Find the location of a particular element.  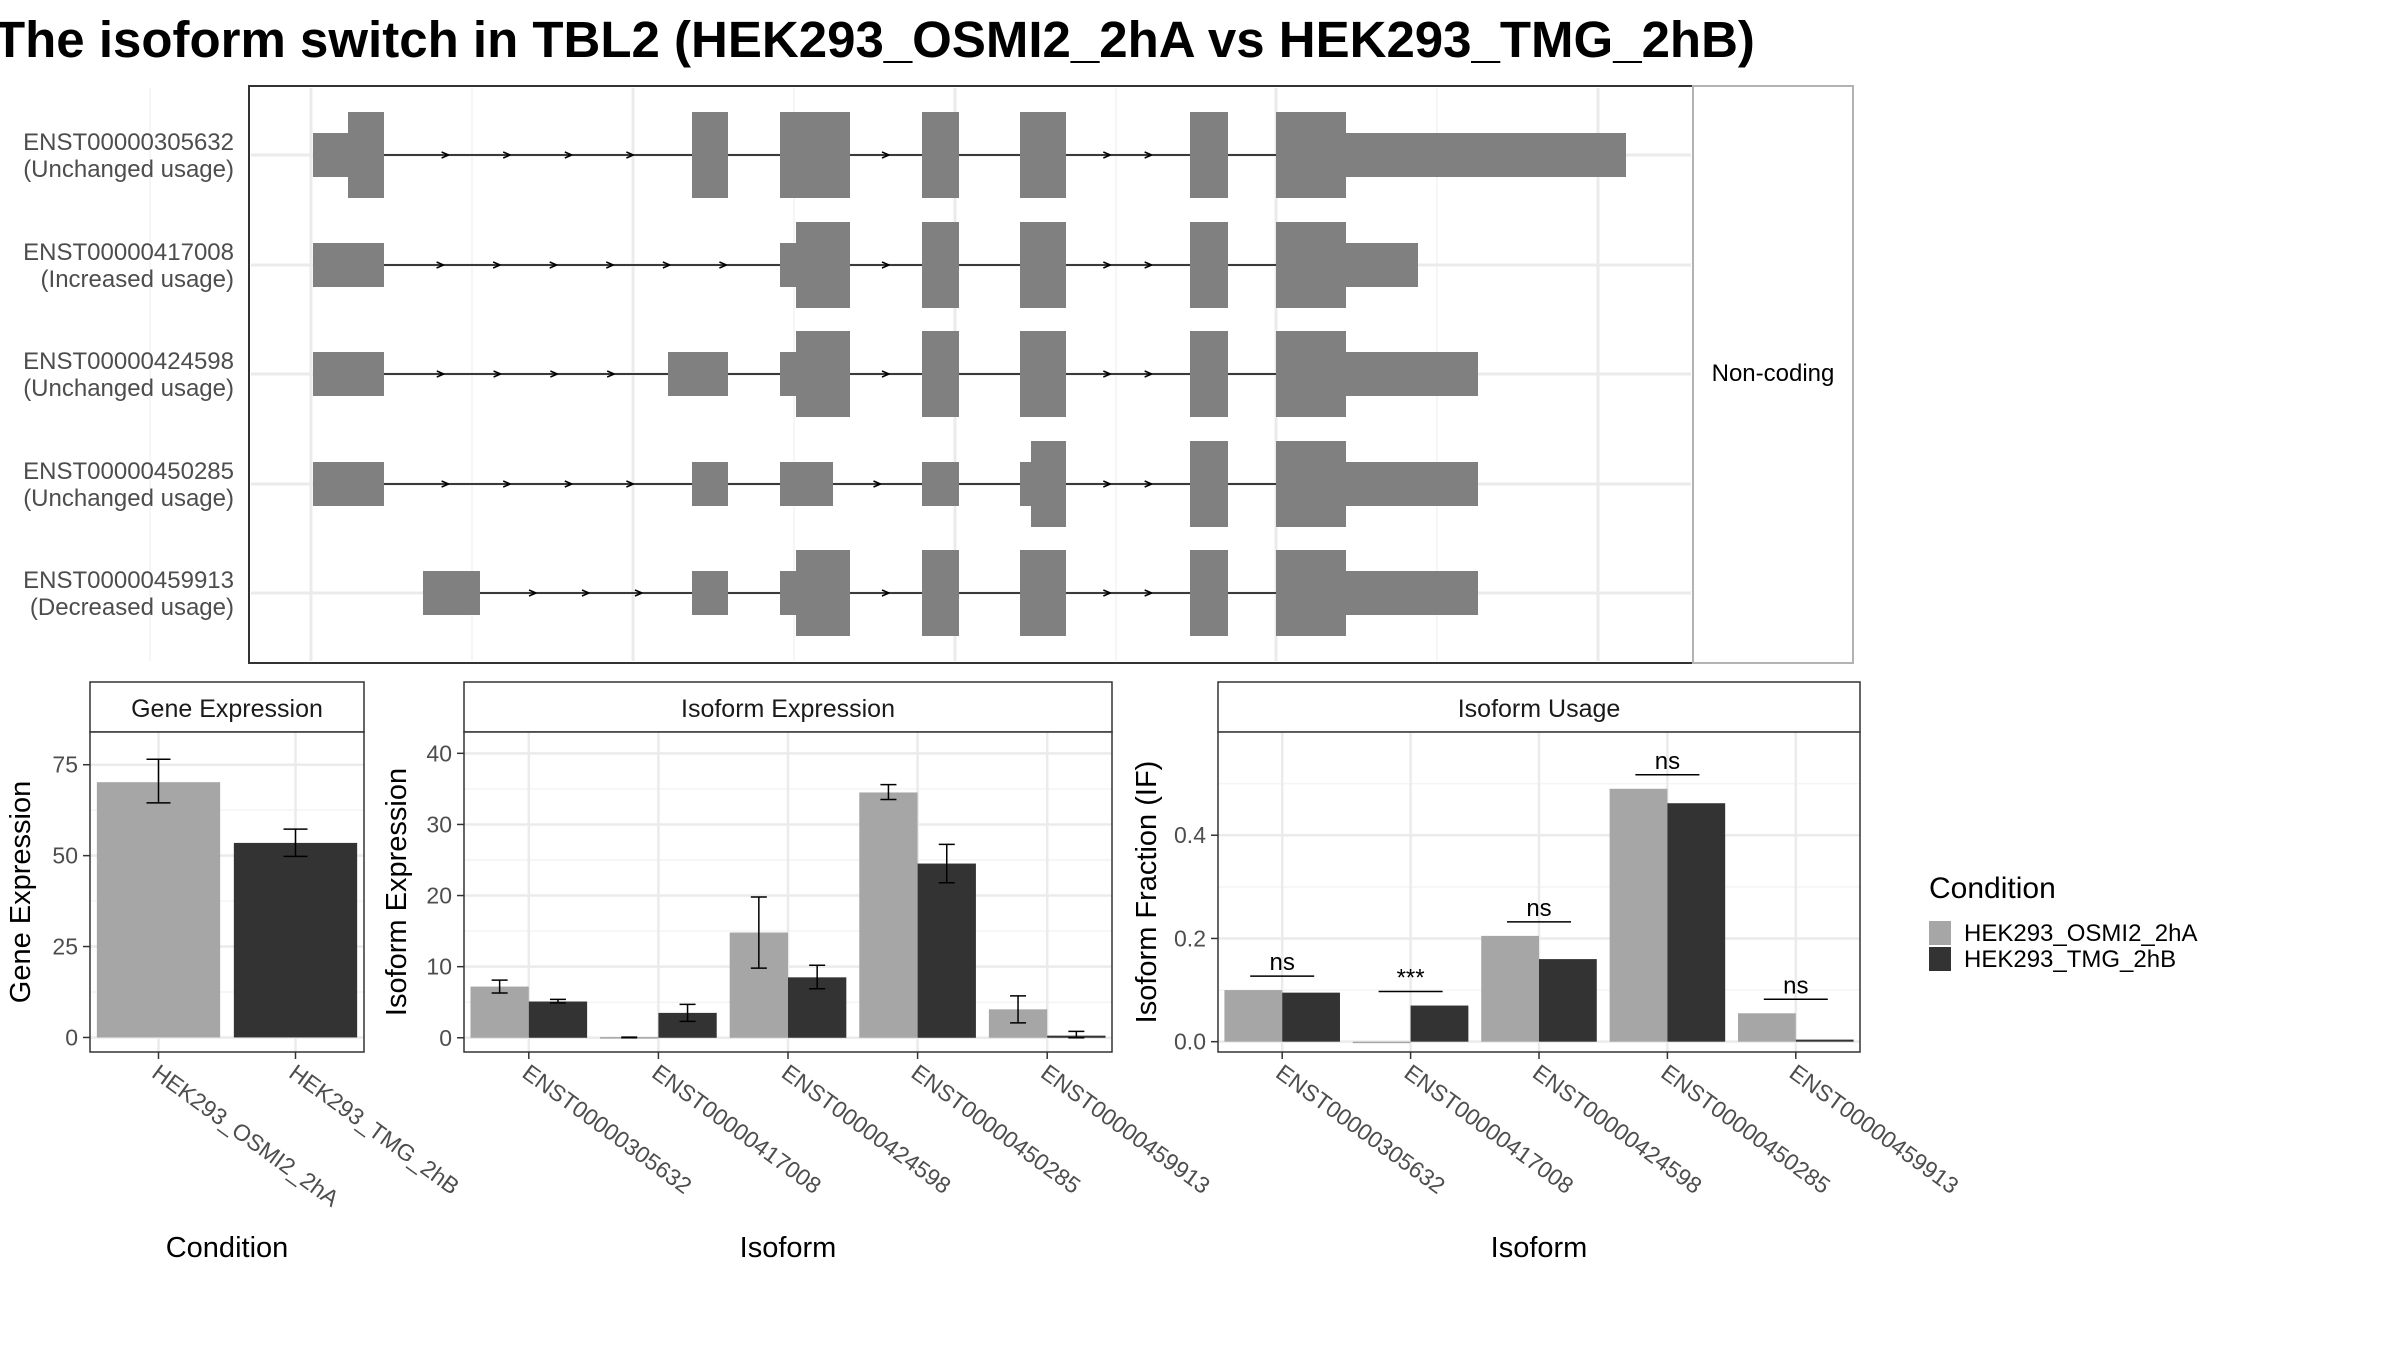

x-axis-title: Isoform is located at coordinates (1539, 1248).